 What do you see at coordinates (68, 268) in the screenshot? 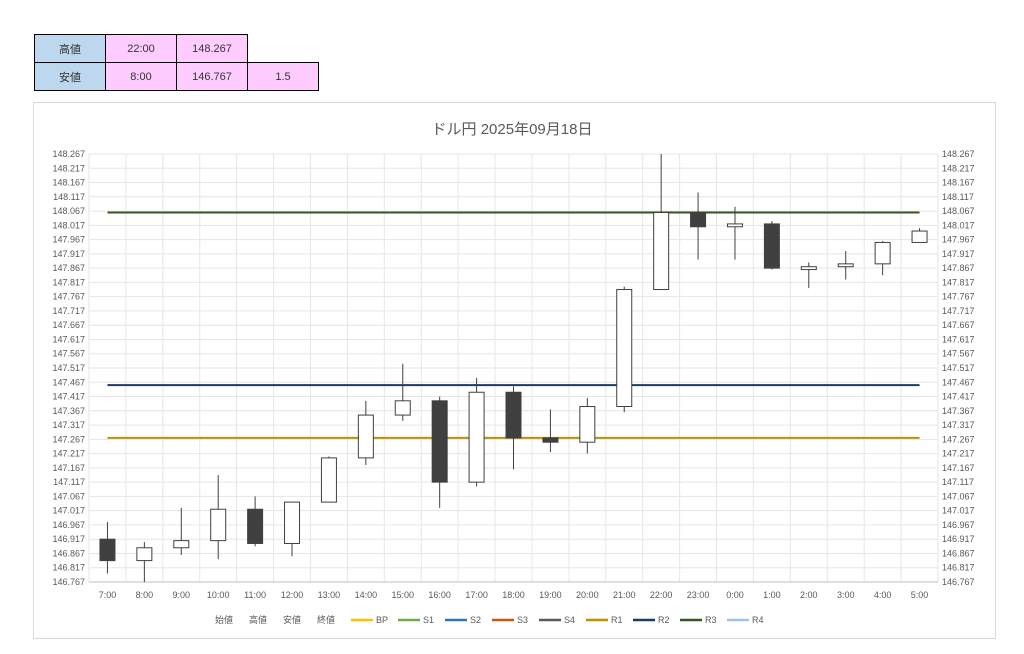
I see `y-tick-label-left: 147.867` at bounding box center [68, 268].